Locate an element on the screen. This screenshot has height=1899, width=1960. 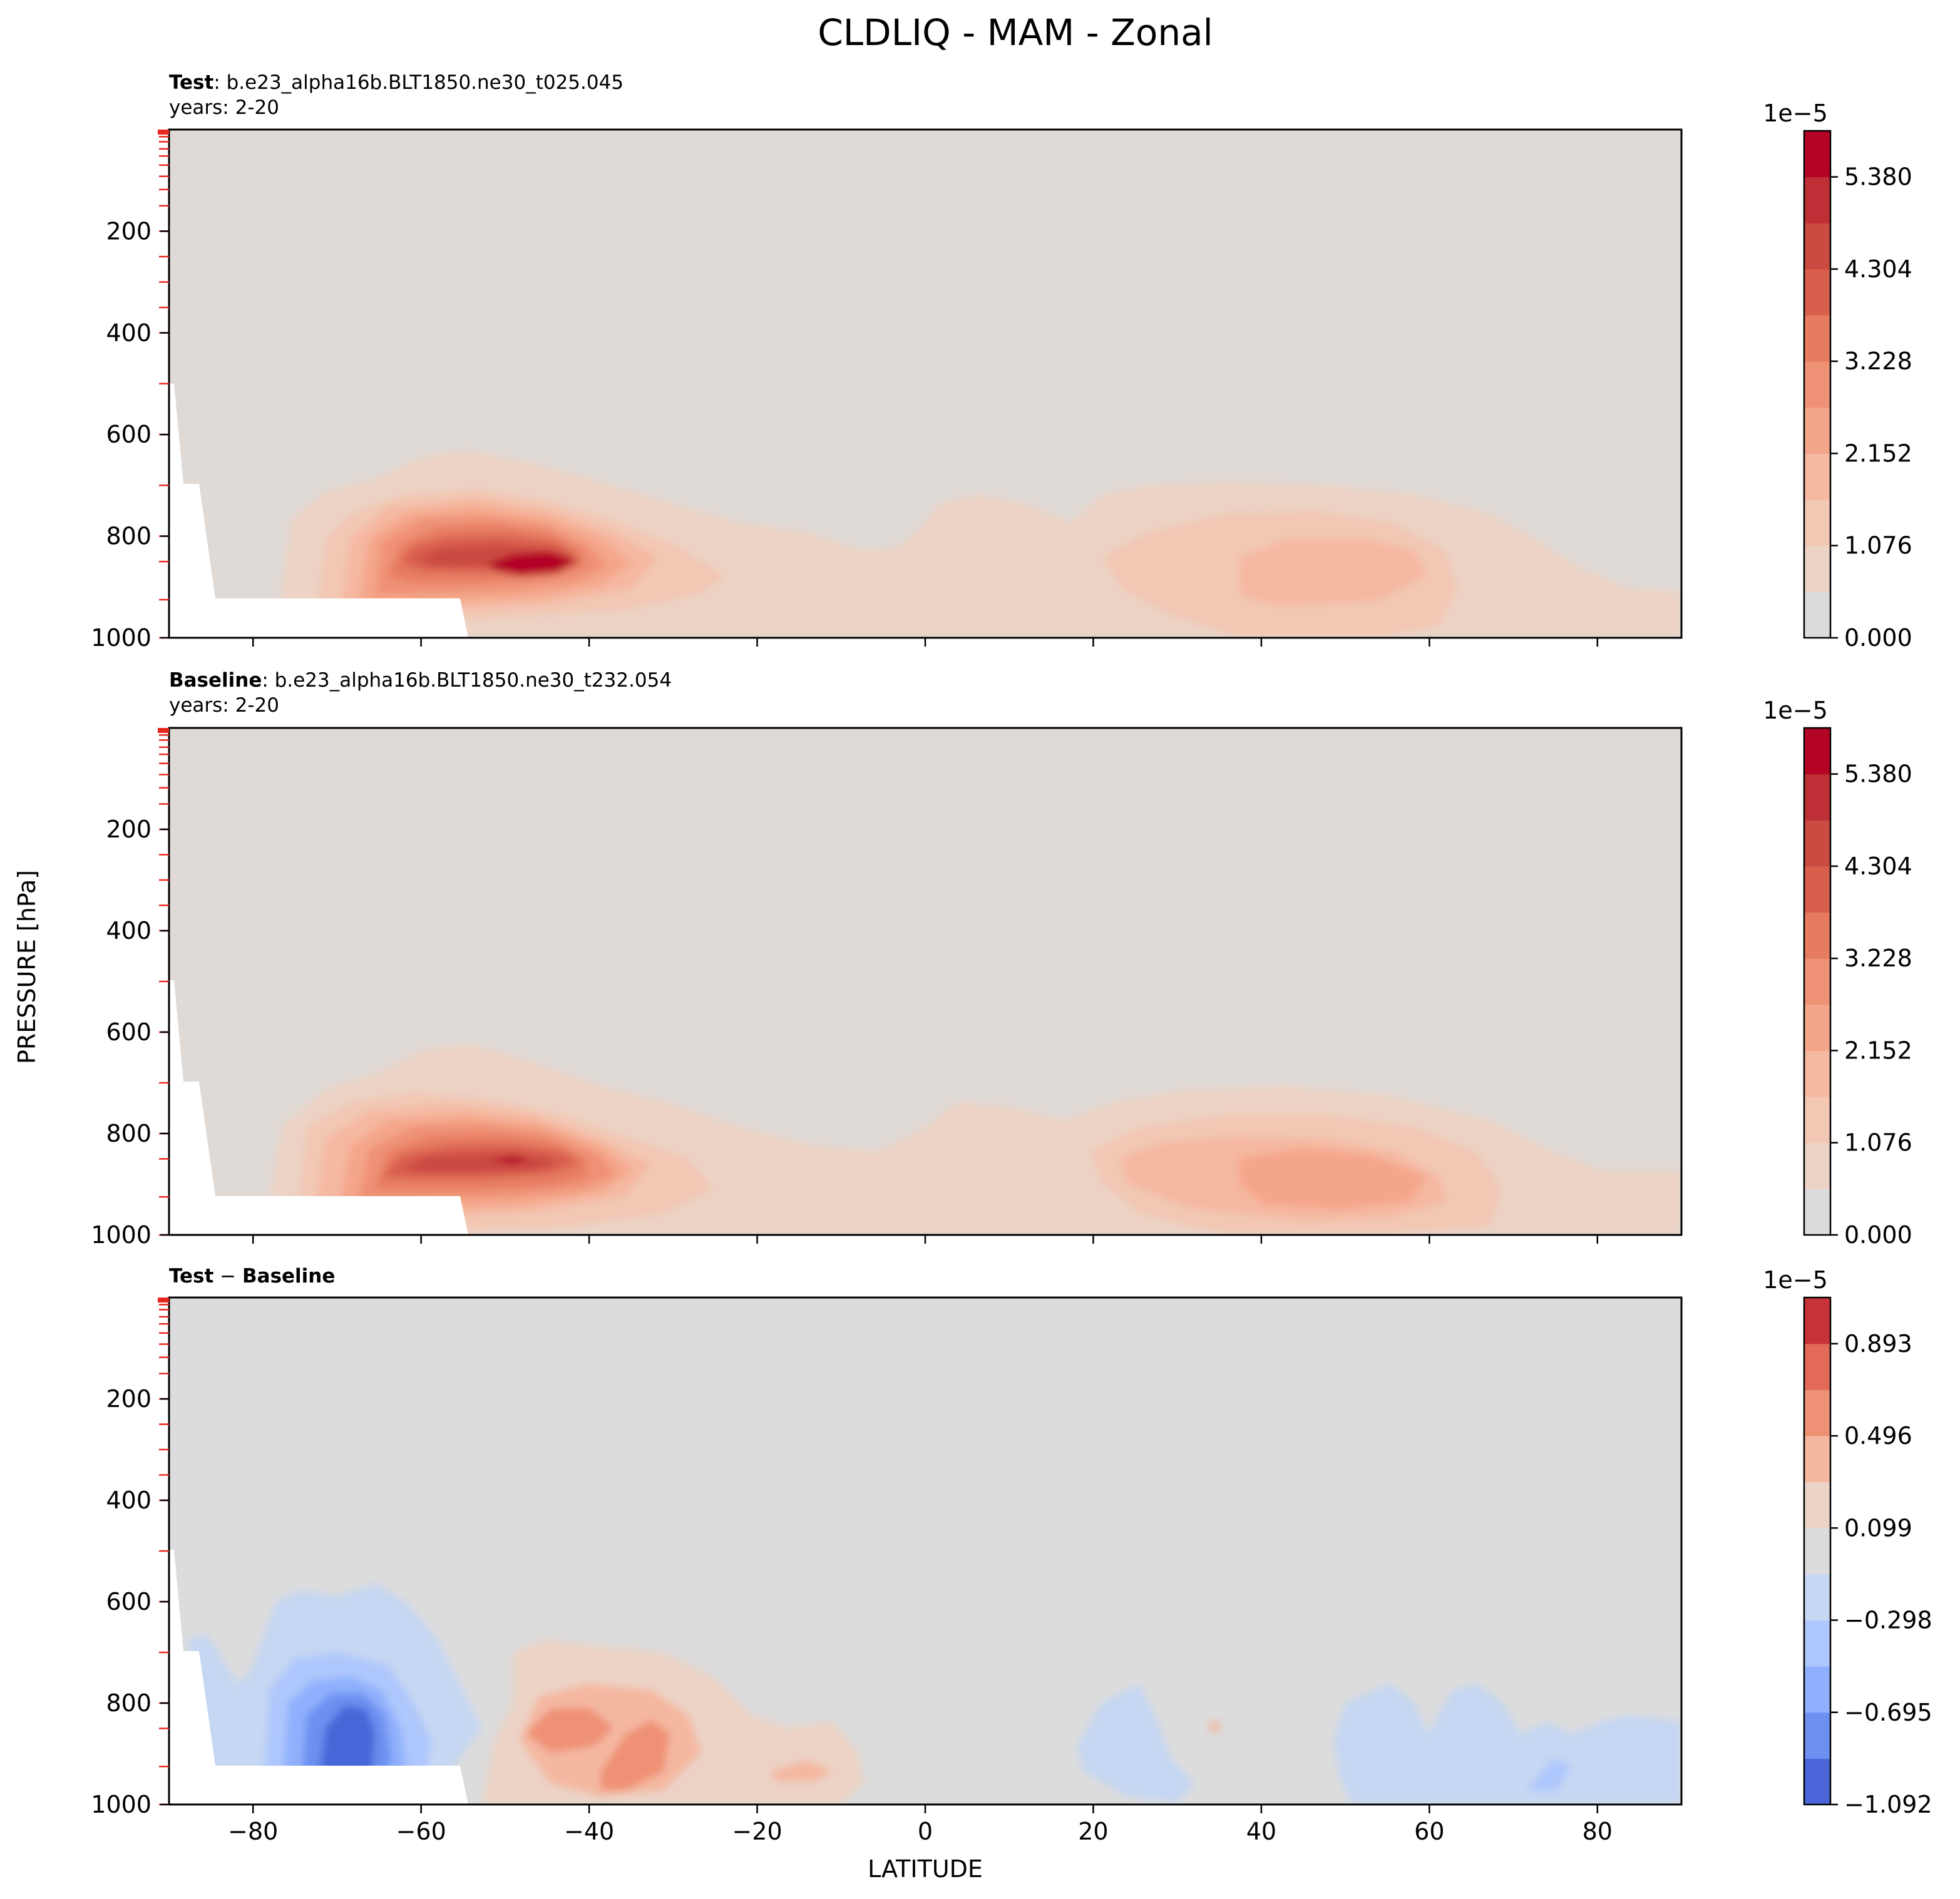
x-tick-label: 0 is located at coordinates (925, 1831).